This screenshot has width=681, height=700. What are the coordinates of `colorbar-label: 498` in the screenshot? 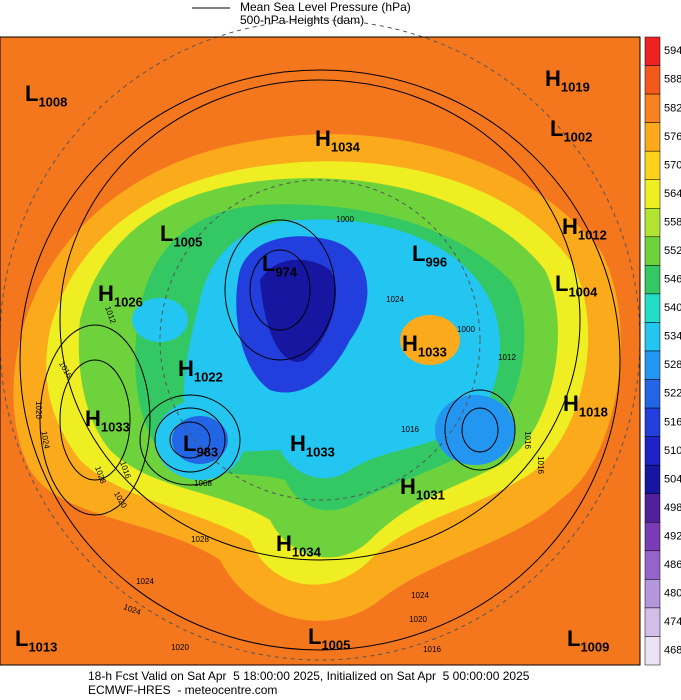 It's located at (672, 508).